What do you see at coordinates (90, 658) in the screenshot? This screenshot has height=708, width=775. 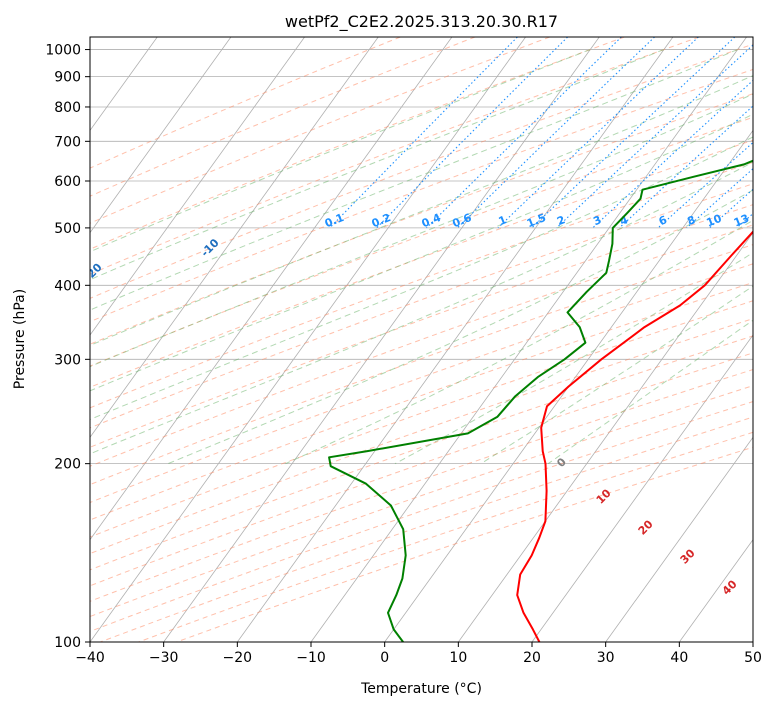 I see `x-tick-label: −40` at bounding box center [90, 658].